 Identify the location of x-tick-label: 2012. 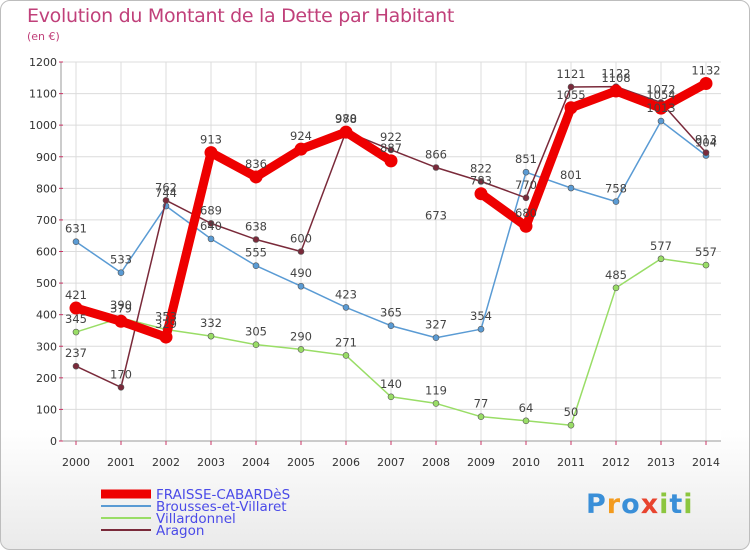
(616, 462).